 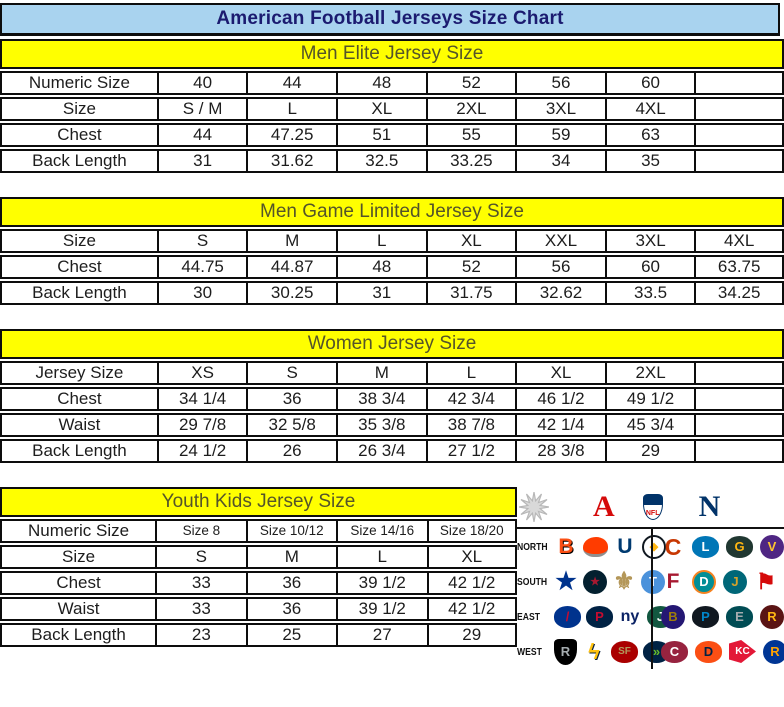 I want to click on team-logo-chicago-bears-icon: C, so click(x=673, y=546).